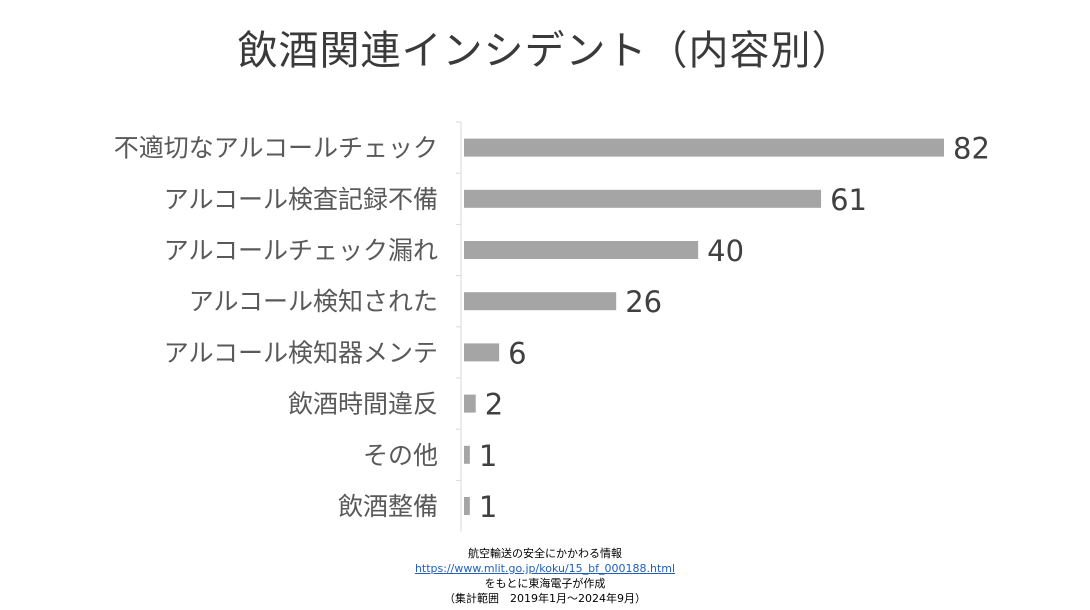 The height and width of the screenshot is (610, 1090). What do you see at coordinates (301, 250) in the screenshot?
I see `category-label: アルコールチェック漏れ` at bounding box center [301, 250].